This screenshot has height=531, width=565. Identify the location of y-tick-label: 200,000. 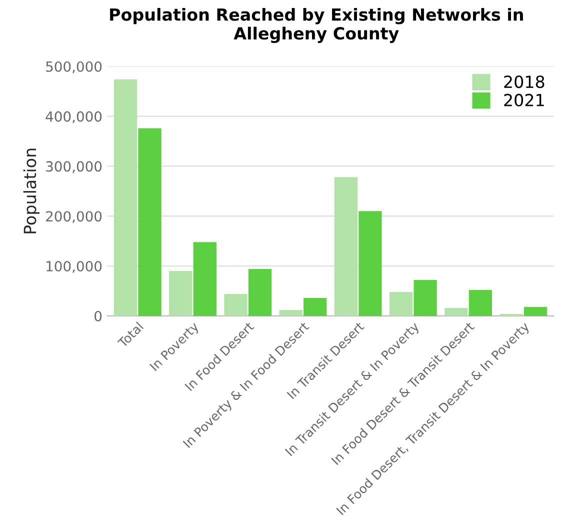
(74, 217).